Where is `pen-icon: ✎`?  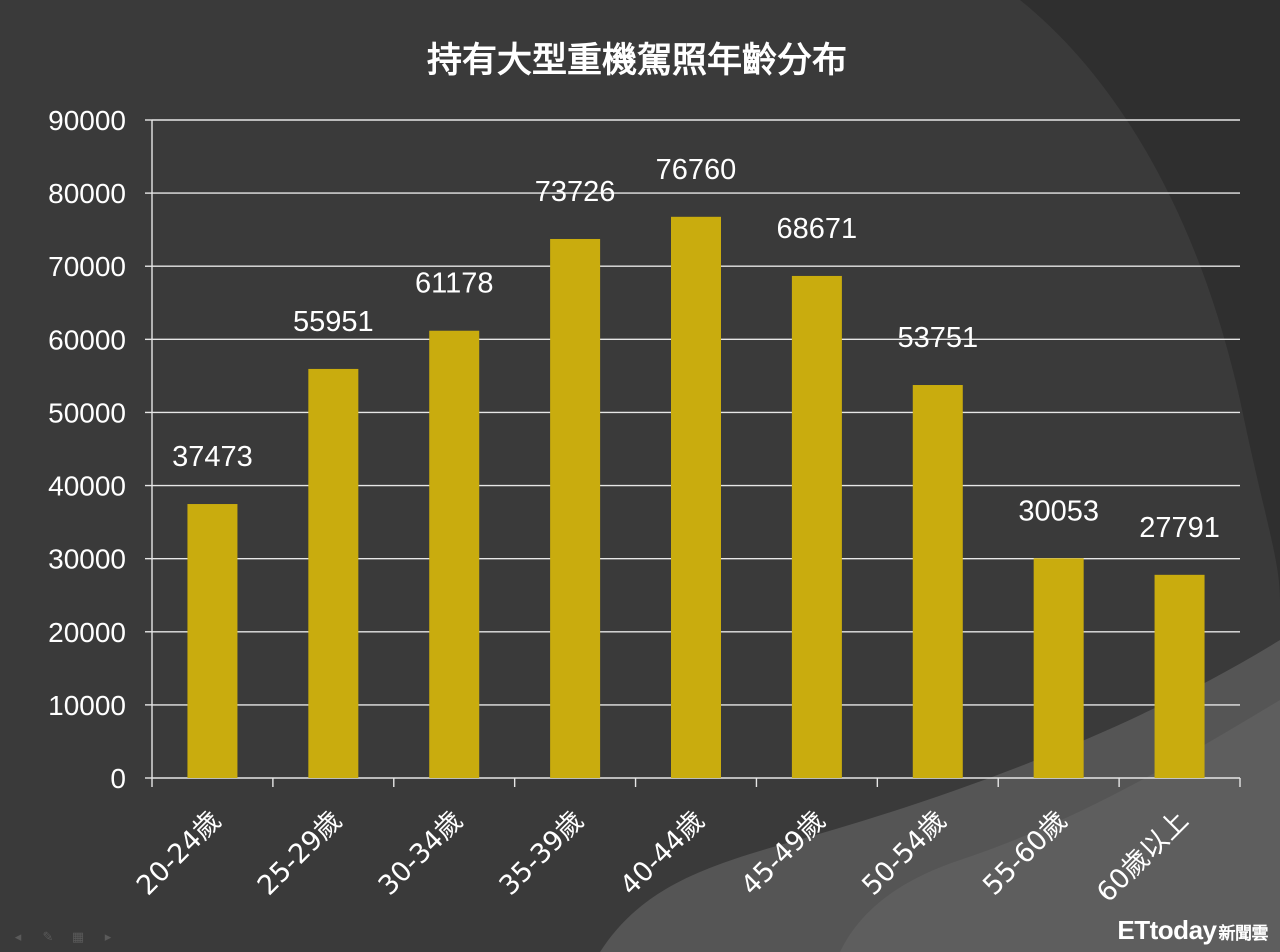 pen-icon: ✎ is located at coordinates (48, 937).